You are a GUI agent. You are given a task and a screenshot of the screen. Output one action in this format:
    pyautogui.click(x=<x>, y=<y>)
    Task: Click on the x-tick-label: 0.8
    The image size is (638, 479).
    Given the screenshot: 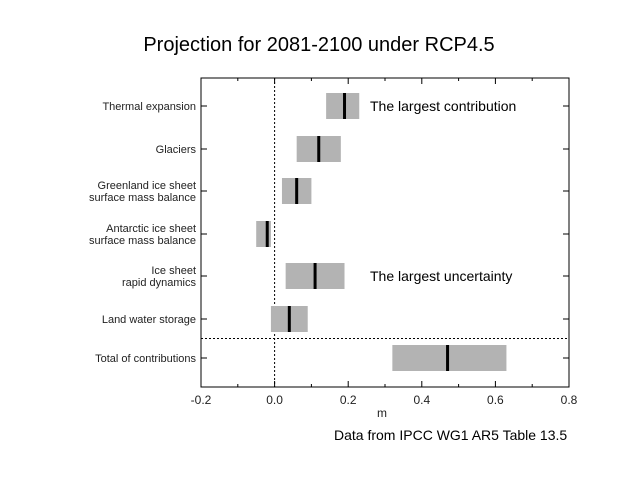 What is the action you would take?
    pyautogui.click(x=569, y=400)
    